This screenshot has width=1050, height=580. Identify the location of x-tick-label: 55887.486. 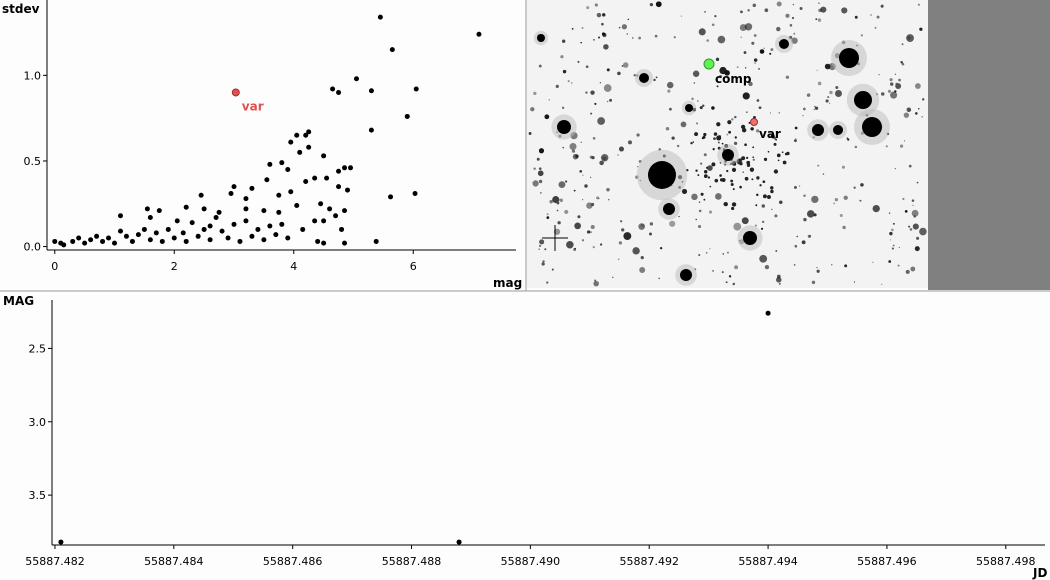
(293, 561).